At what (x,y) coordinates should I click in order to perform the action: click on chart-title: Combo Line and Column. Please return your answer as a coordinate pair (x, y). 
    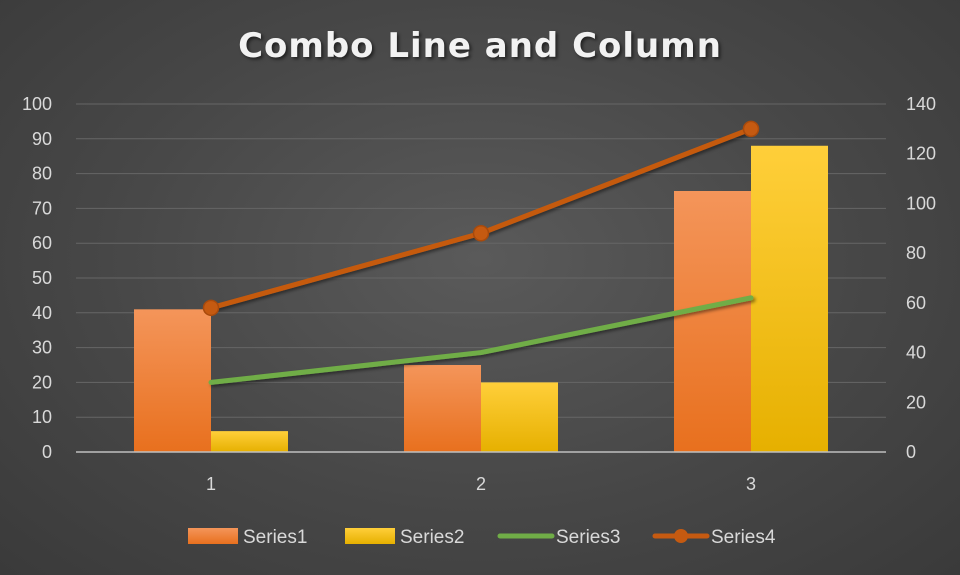
    Looking at the image, I should click on (480, 46).